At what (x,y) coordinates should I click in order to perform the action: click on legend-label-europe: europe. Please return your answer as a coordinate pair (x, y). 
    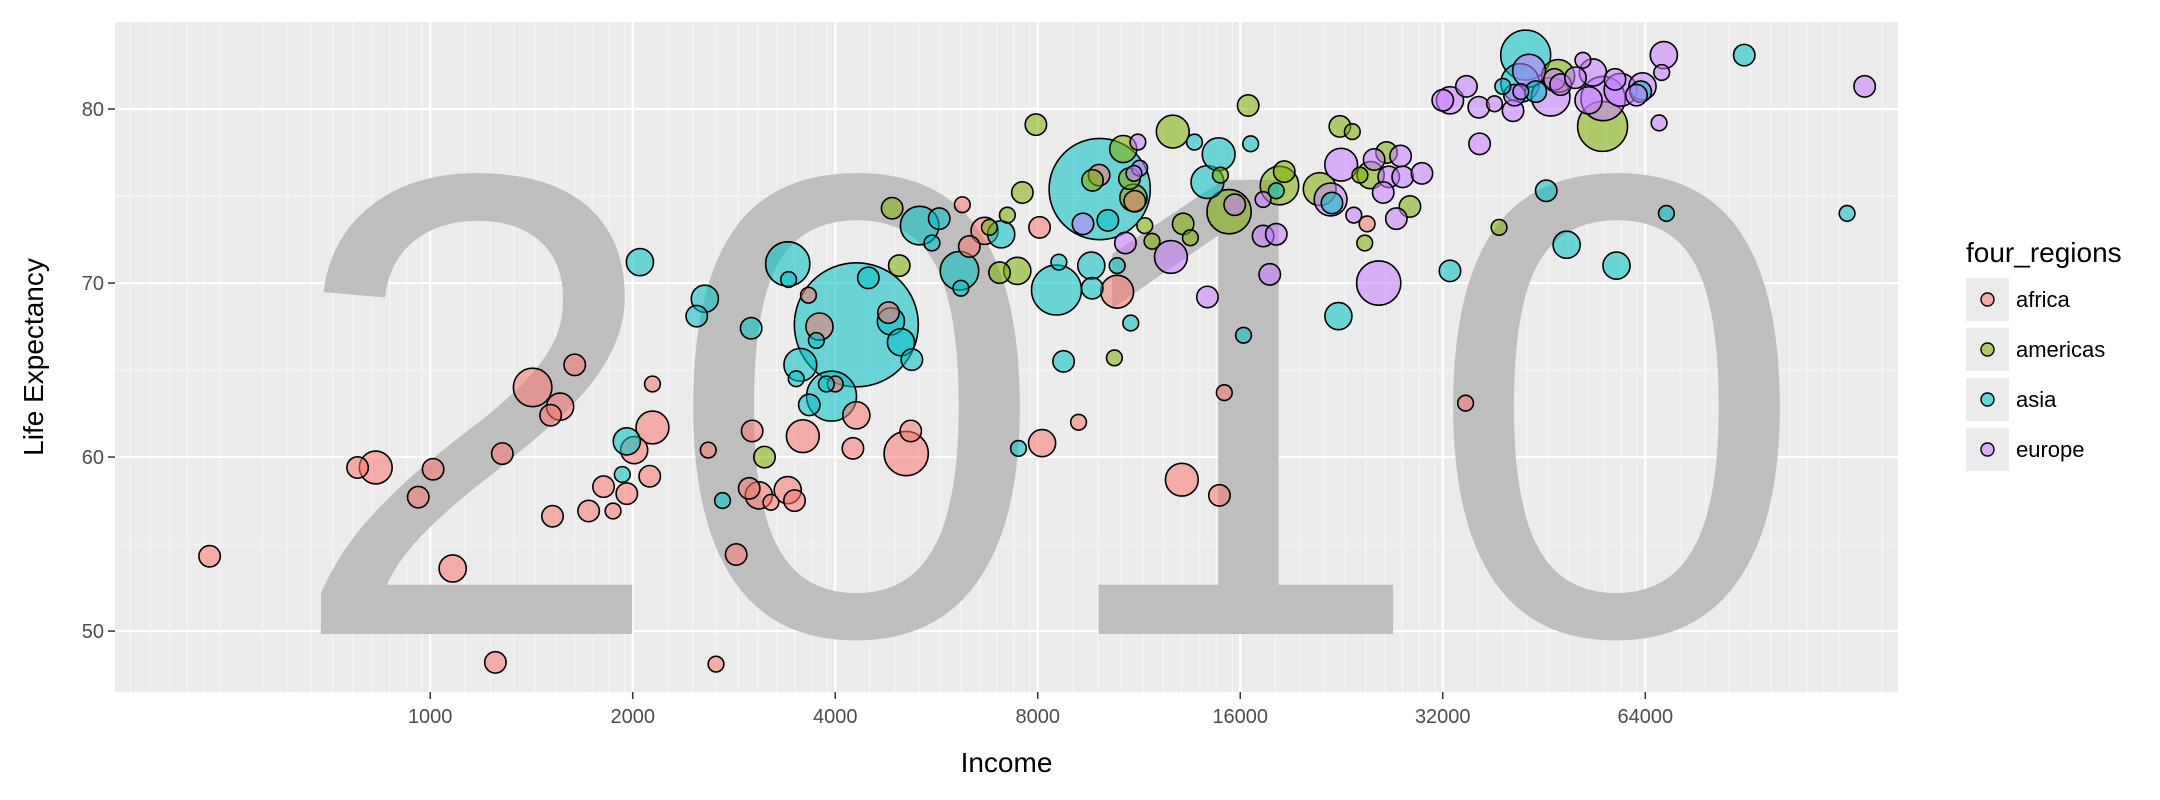
    Looking at the image, I should click on (2050, 449).